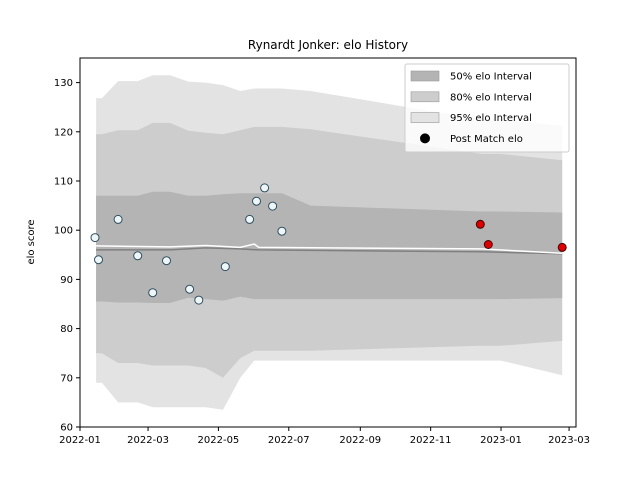 The width and height of the screenshot is (640, 480). I want to click on x-tick-label: 2022-07, so click(289, 440).